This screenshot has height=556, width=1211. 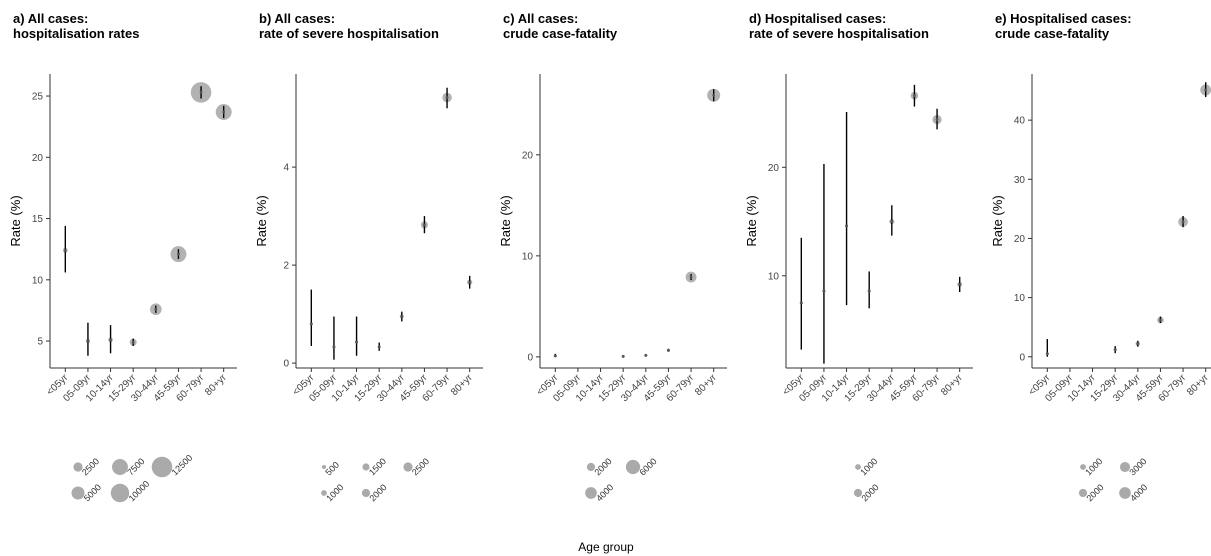 I want to click on size-legend: 500 1000 1500 2000 2500, so click(x=376, y=479).